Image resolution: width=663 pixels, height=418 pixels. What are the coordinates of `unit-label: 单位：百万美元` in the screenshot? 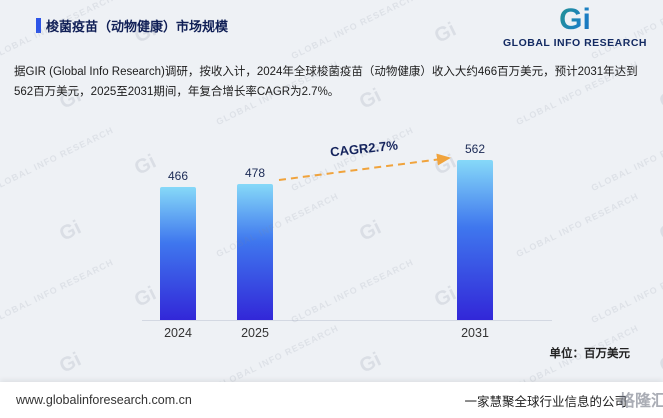 It's located at (590, 354).